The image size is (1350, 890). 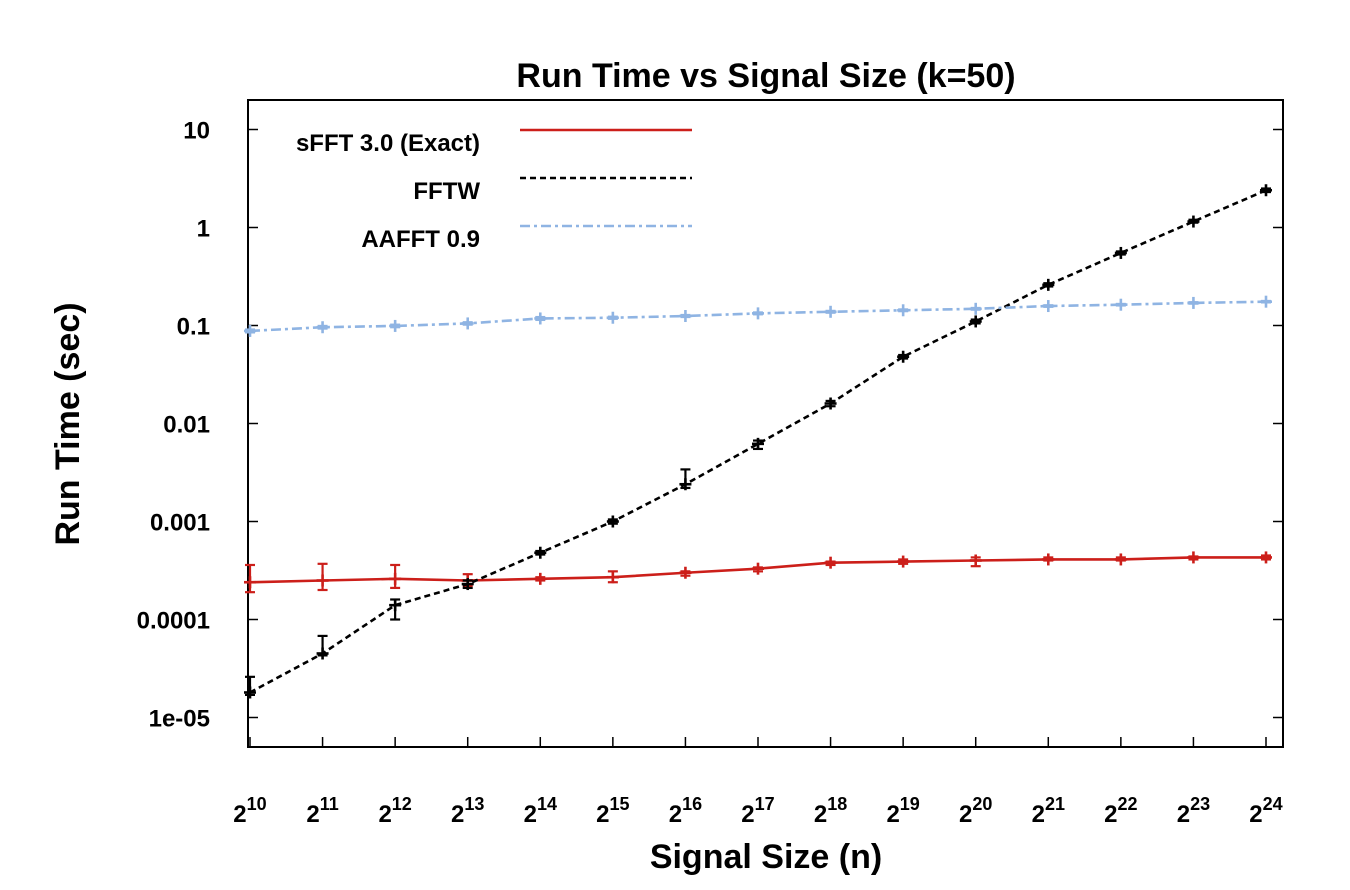 What do you see at coordinates (173, 620) in the screenshot?
I see `y-tick-label: 0.0001` at bounding box center [173, 620].